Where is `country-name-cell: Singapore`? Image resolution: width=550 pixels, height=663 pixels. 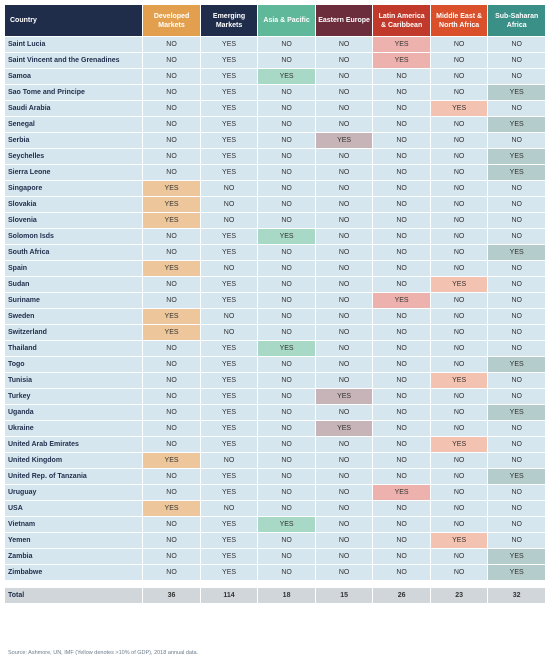
country-name-cell: Singapore is located at coordinates (74, 188).